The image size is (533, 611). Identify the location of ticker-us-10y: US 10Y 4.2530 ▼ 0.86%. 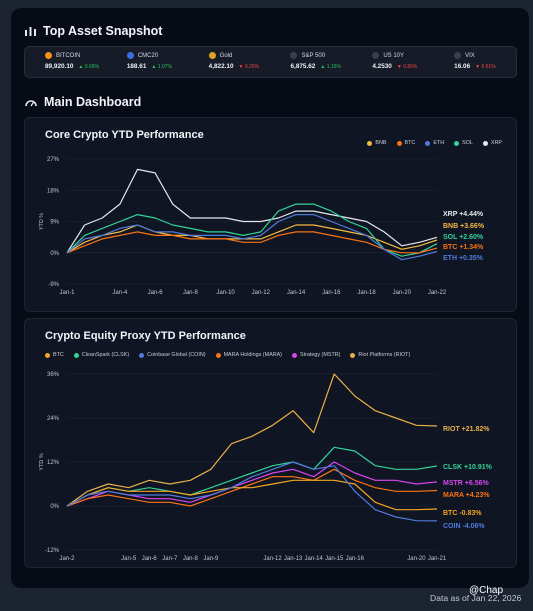
(393, 62).